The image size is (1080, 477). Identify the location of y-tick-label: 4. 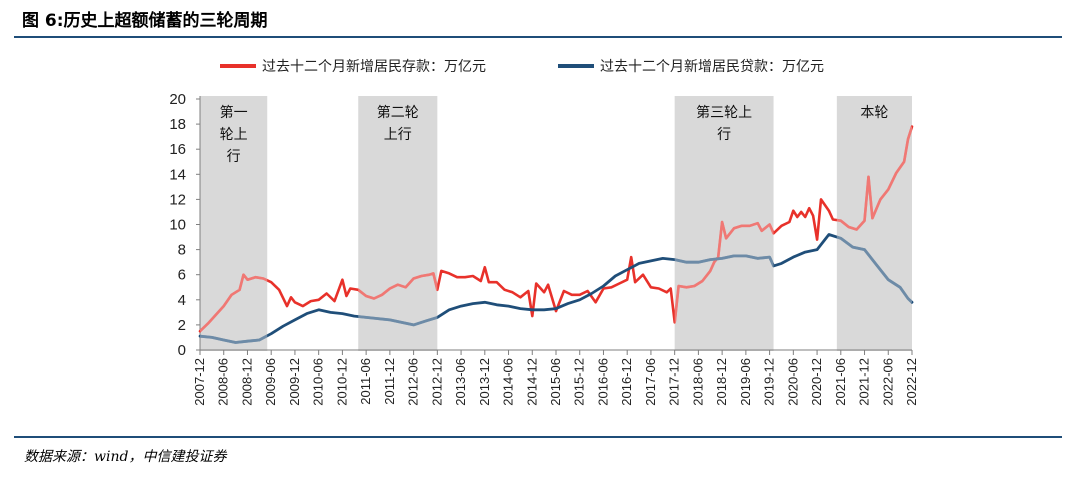
(182, 300).